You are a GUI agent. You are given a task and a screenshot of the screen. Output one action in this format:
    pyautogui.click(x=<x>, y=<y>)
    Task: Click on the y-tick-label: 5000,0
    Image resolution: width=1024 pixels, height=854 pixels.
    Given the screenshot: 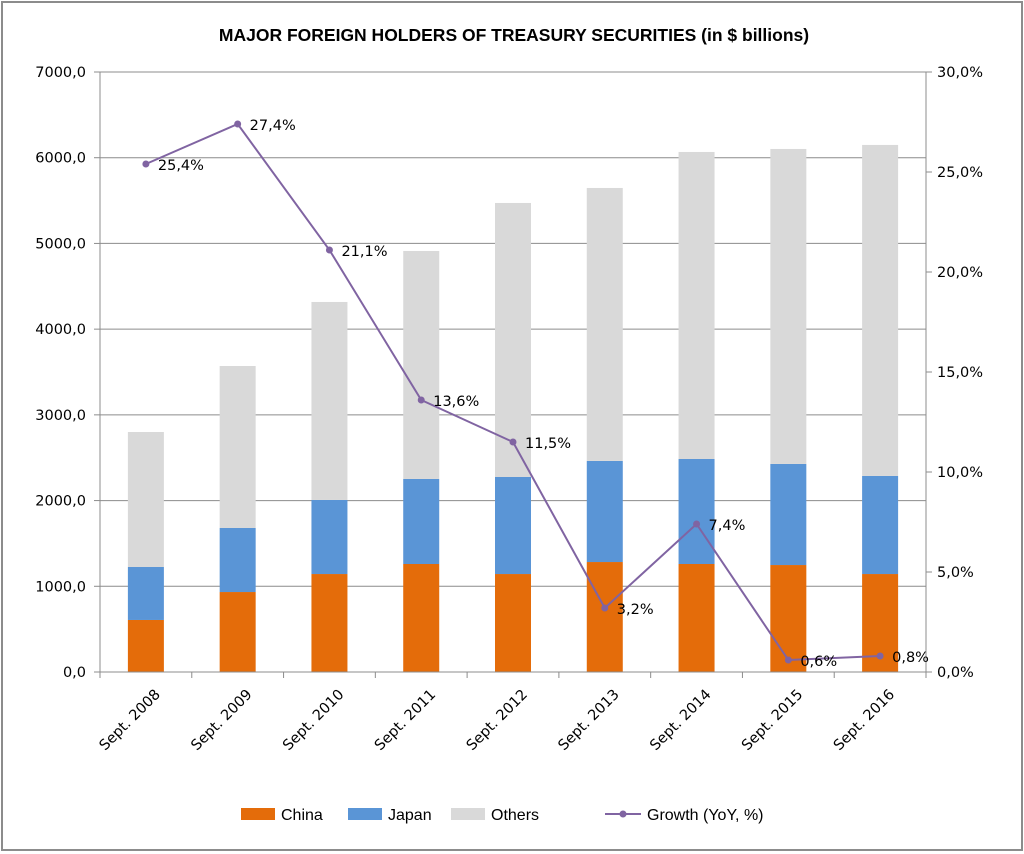 What is the action you would take?
    pyautogui.click(x=60, y=244)
    